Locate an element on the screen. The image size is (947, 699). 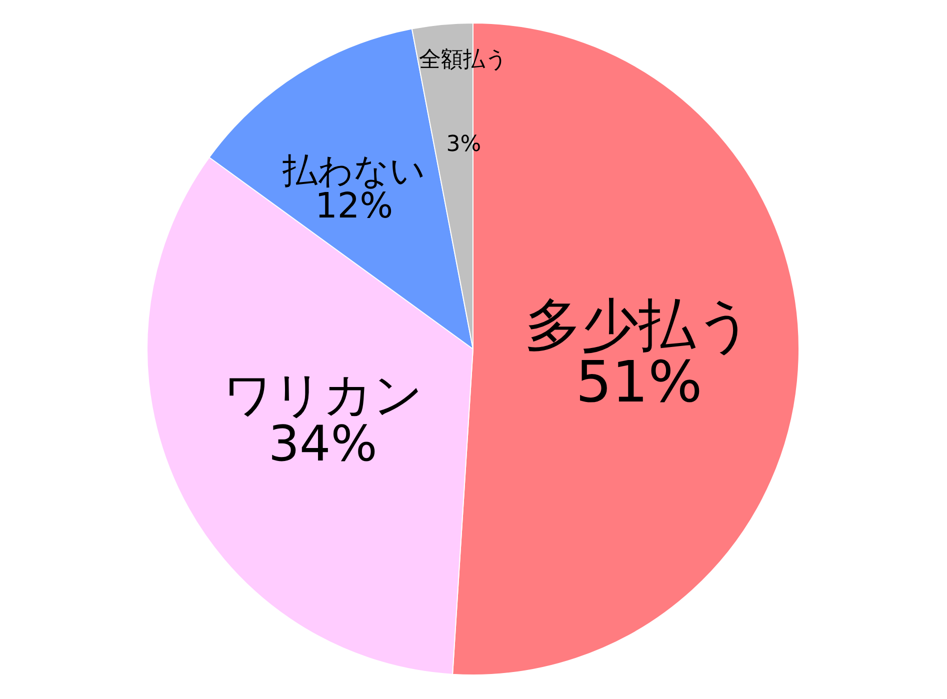
data-label: 3% is located at coordinates (464, 145).